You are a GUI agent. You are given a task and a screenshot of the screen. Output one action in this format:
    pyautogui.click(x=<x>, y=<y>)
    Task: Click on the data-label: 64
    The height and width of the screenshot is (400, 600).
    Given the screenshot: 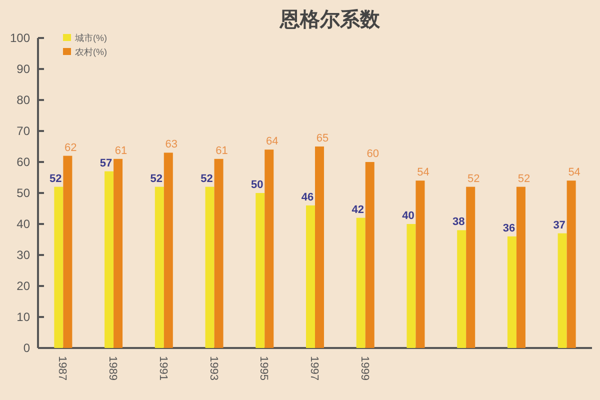 What is the action you would take?
    pyautogui.click(x=272, y=142)
    